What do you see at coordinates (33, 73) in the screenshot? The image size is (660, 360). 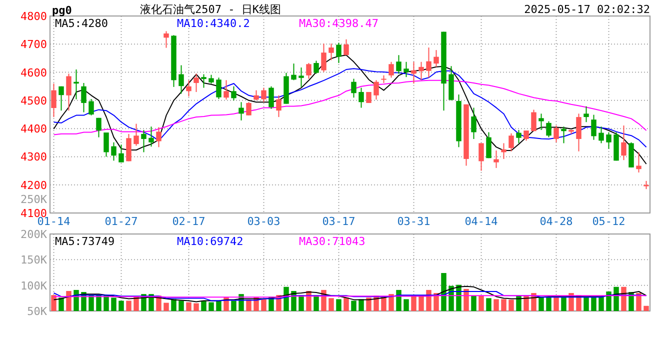 I see `y-tick-label: 4600` at bounding box center [33, 73].